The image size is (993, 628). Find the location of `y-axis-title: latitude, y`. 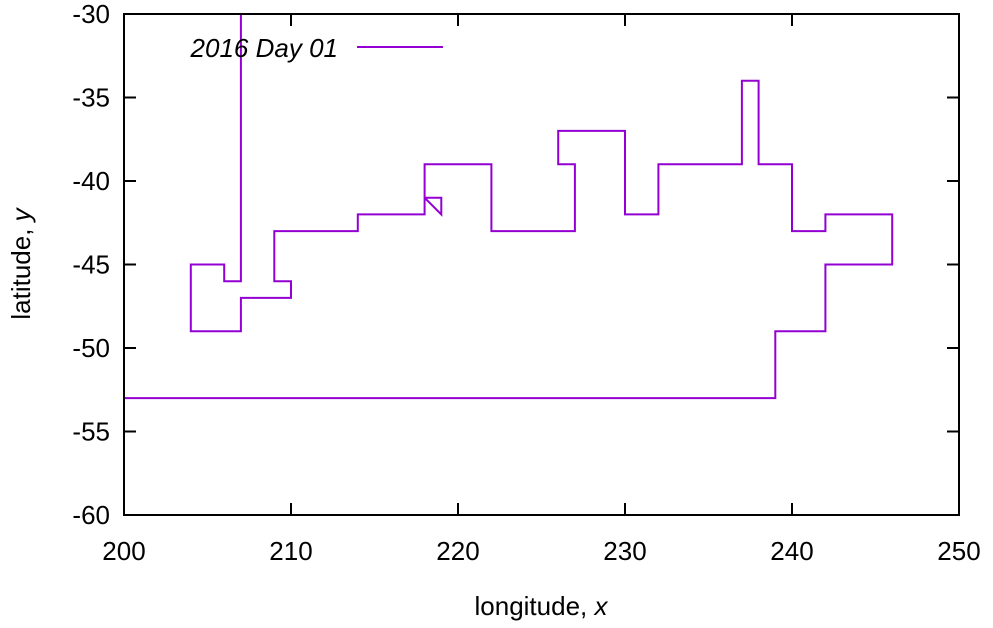

y-axis-title: latitude, y is located at coordinates (21, 262).